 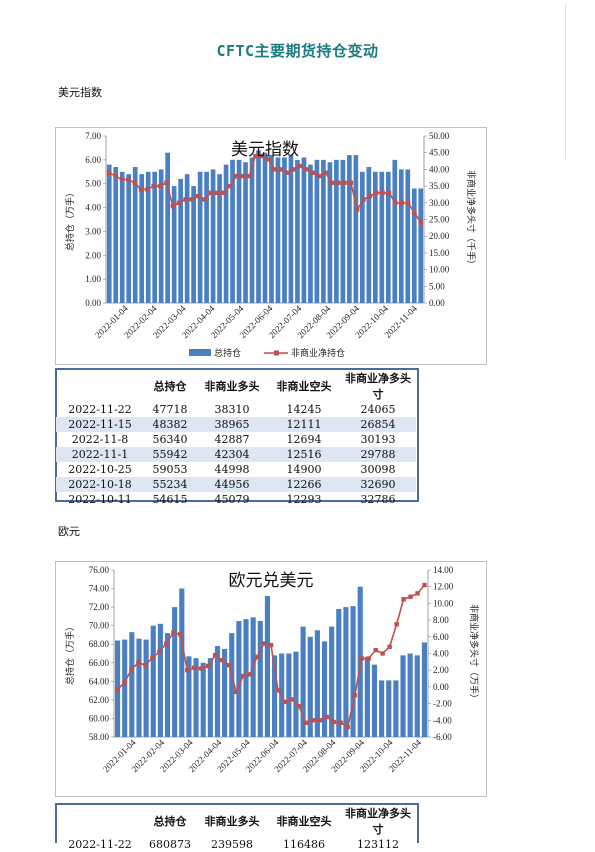 I want to click on section-label-eur: 欧元, so click(x=69, y=531).